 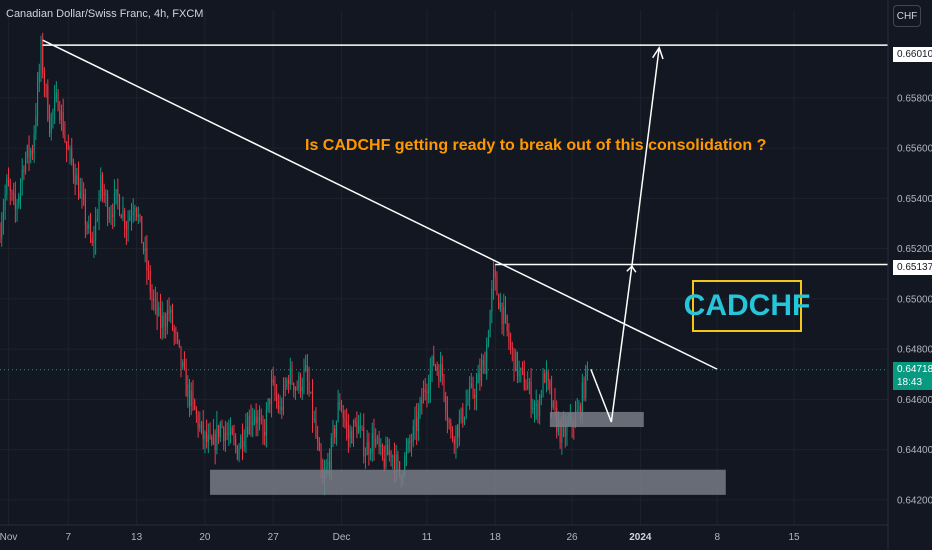 What do you see at coordinates (914, 299) in the screenshot?
I see `price-tick-label: 0.65000` at bounding box center [914, 299].